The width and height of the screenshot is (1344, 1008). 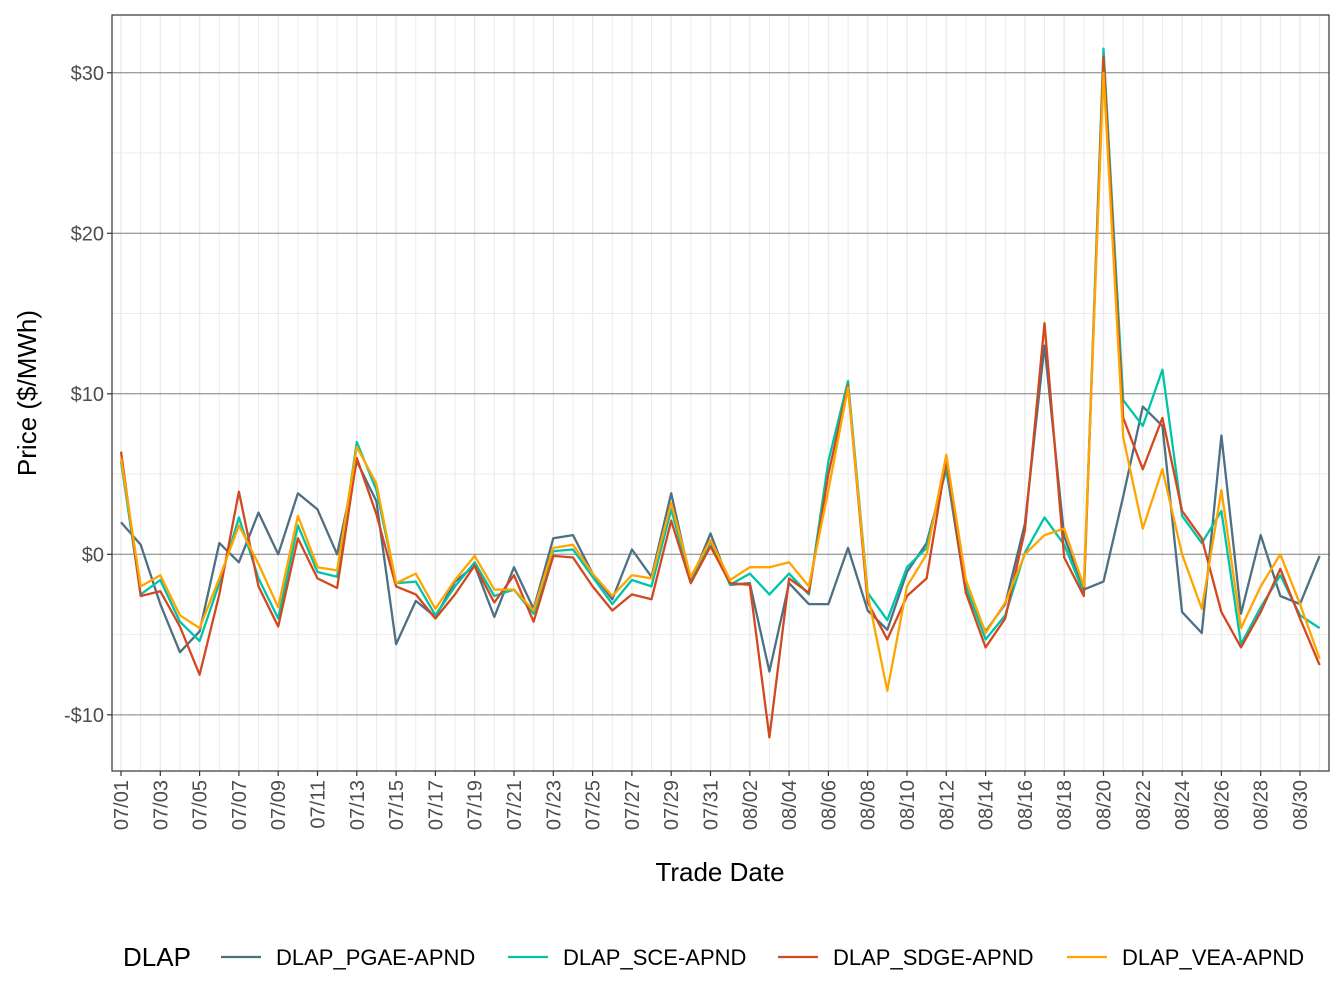 I want to click on x-tick-label: 08/30, so click(x=1301, y=805).